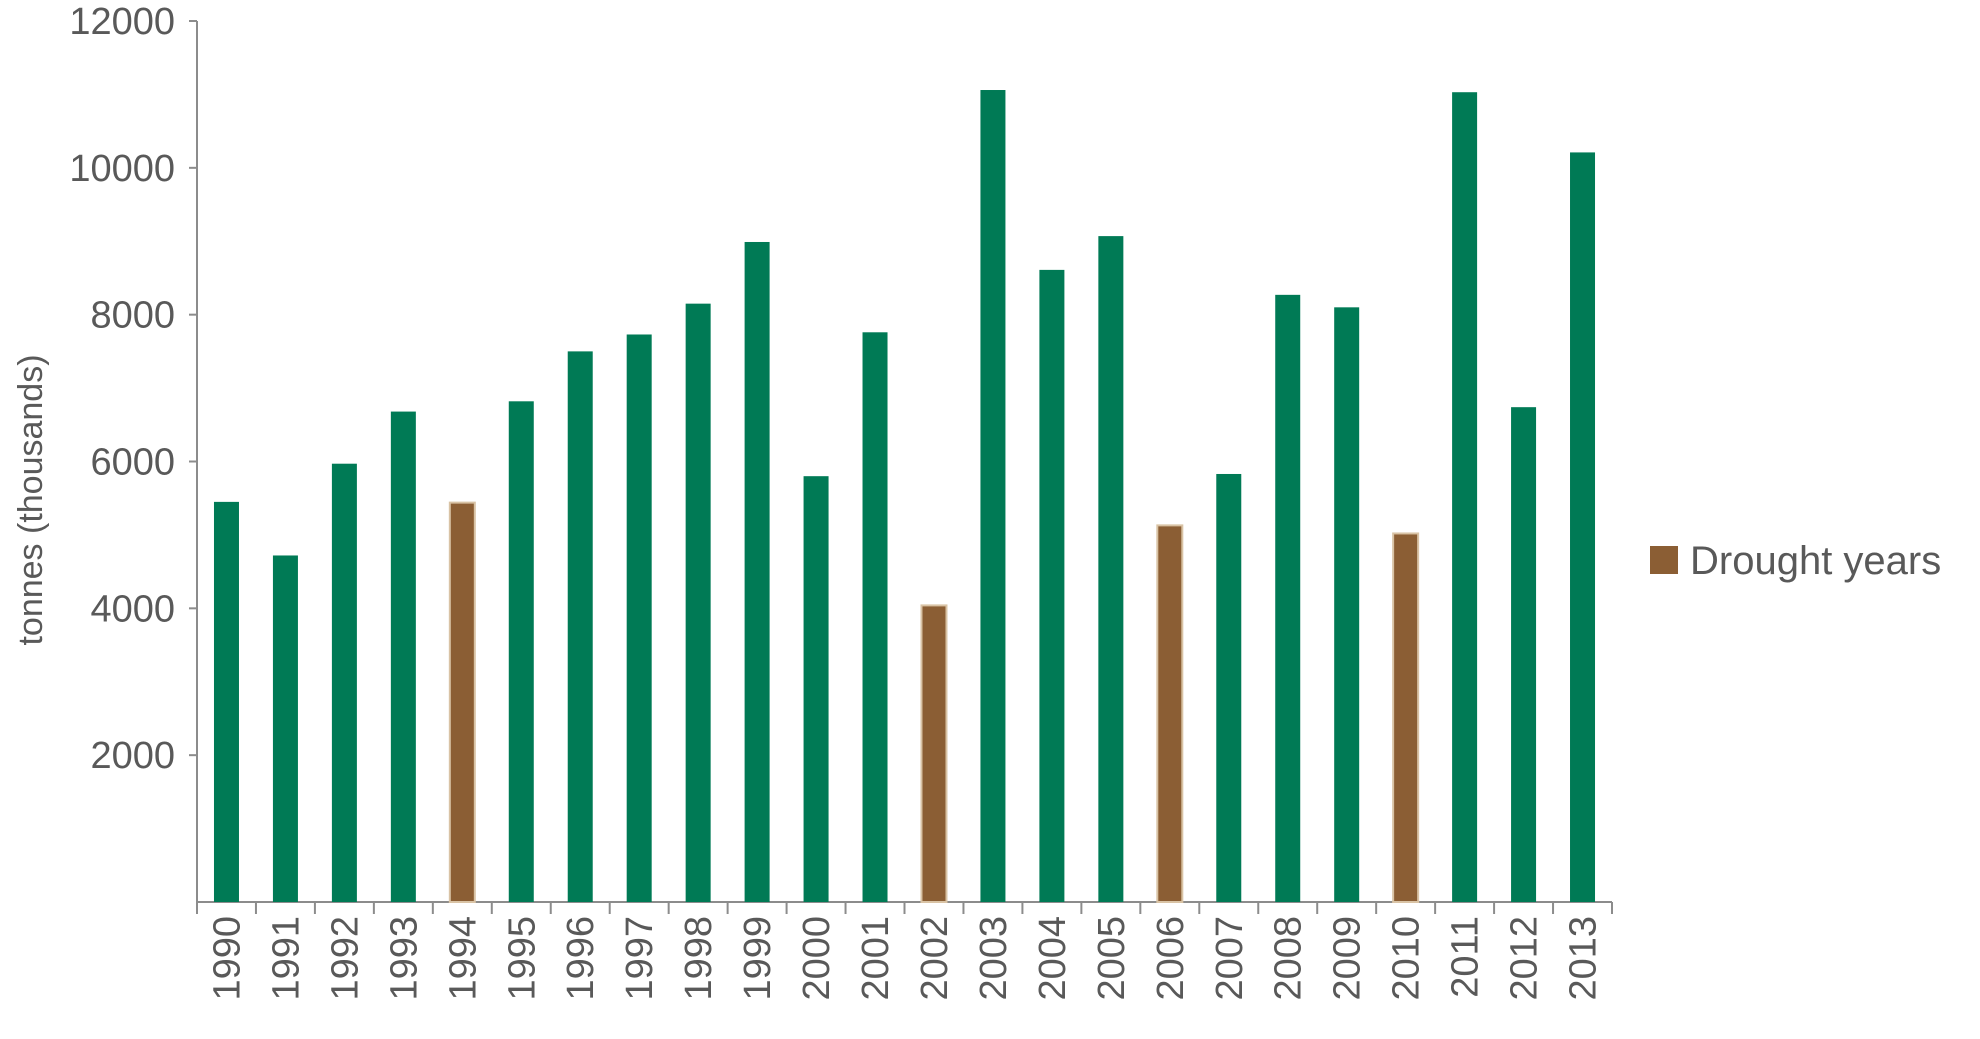 The height and width of the screenshot is (1039, 1980). What do you see at coordinates (521, 651) in the screenshot?
I see `bar-1995` at bounding box center [521, 651].